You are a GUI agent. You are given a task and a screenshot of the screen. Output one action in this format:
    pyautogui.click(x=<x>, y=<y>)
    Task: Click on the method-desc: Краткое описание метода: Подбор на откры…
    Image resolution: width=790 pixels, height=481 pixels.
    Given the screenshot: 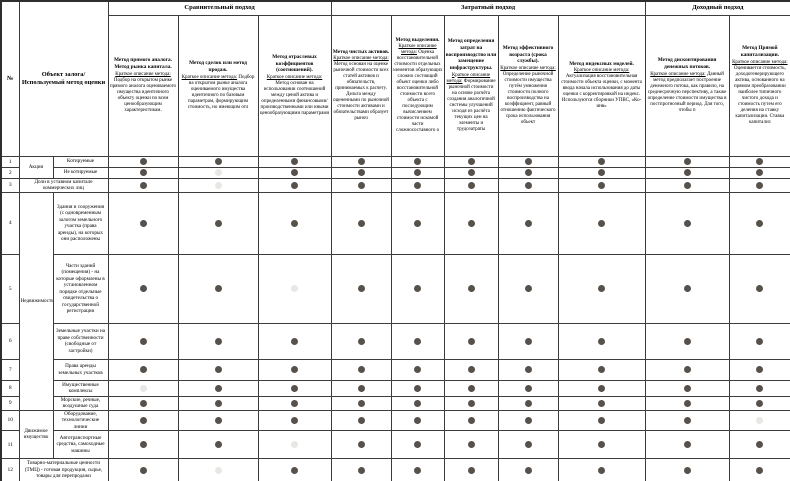 What is the action you would take?
    pyautogui.click(x=143, y=92)
    